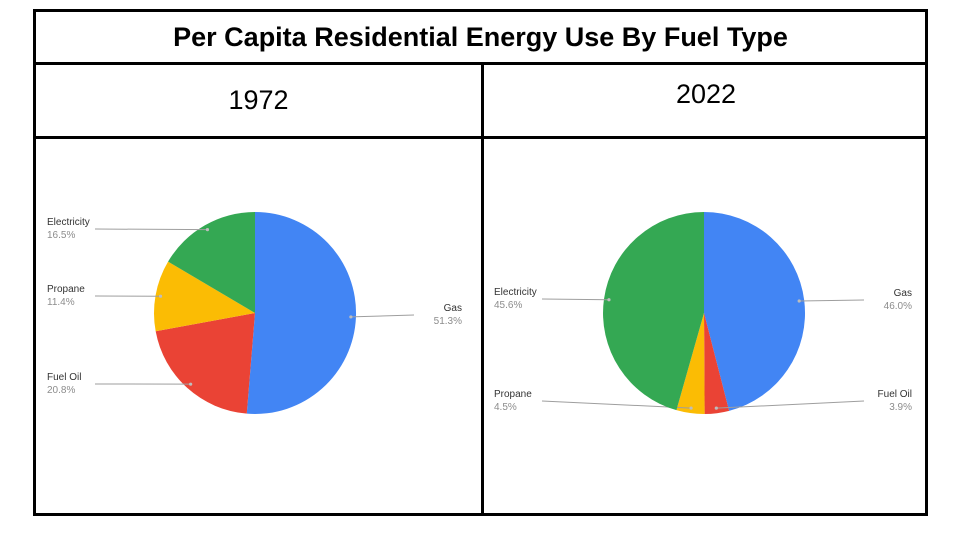 The width and height of the screenshot is (960, 540). Describe the element at coordinates (258, 100) in the screenshot. I see `year-1972-heading: 1972` at that location.